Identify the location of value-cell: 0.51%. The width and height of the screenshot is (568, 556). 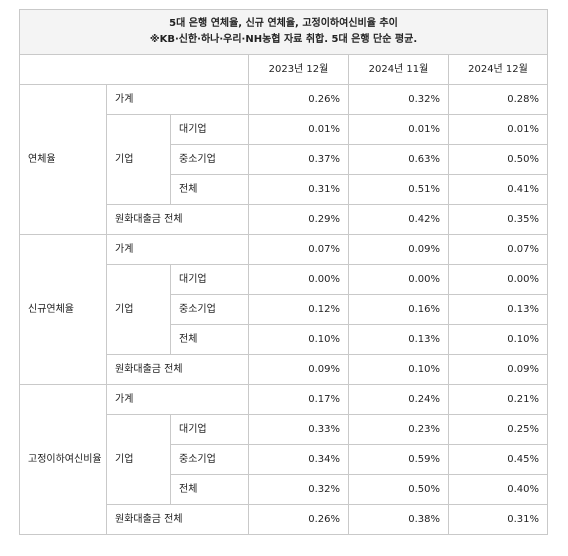
(398, 189).